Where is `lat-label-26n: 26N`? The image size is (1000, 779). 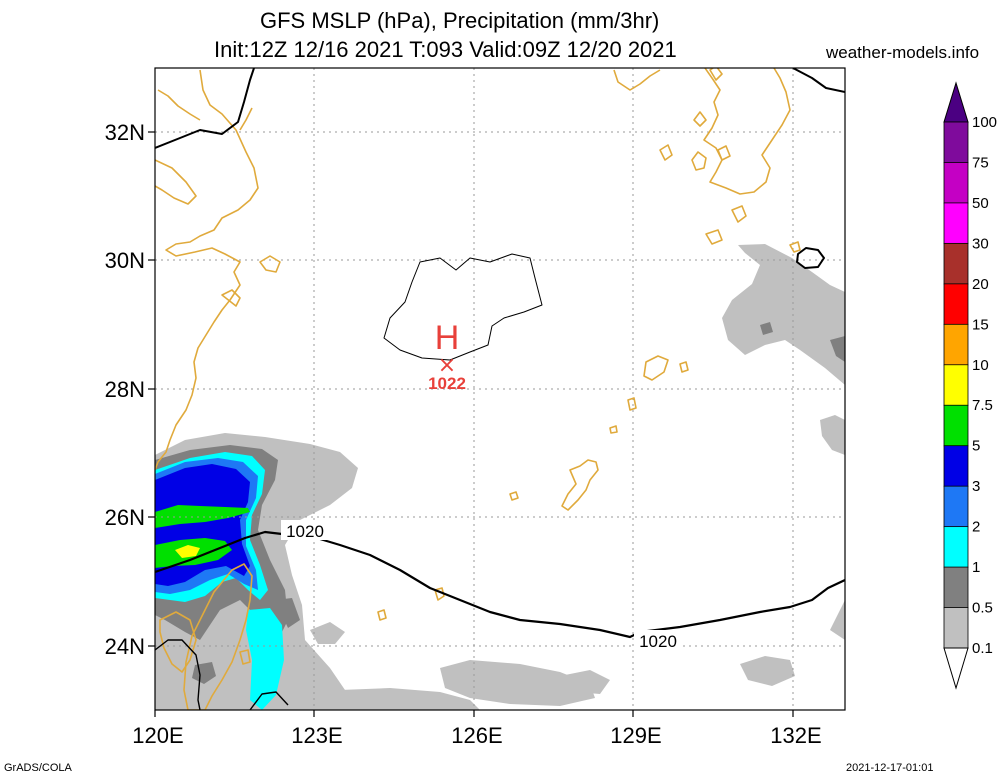
lat-label-26n: 26N is located at coordinates (125, 517).